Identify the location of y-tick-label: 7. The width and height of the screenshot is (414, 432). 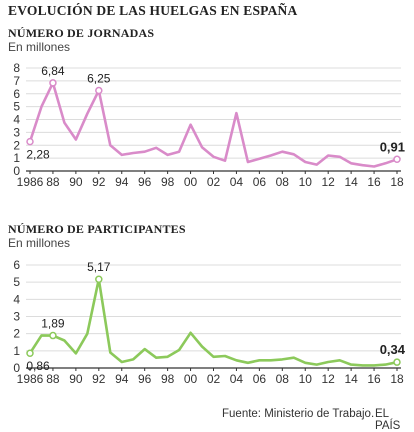
(16, 81).